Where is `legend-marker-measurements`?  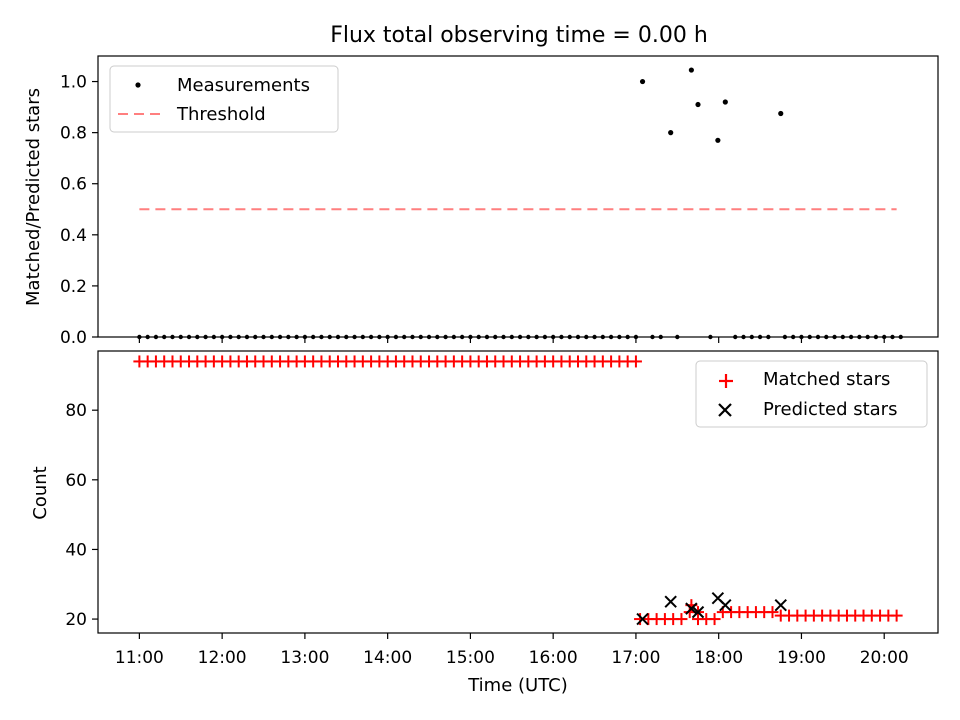
legend-marker-measurements is located at coordinates (138, 85).